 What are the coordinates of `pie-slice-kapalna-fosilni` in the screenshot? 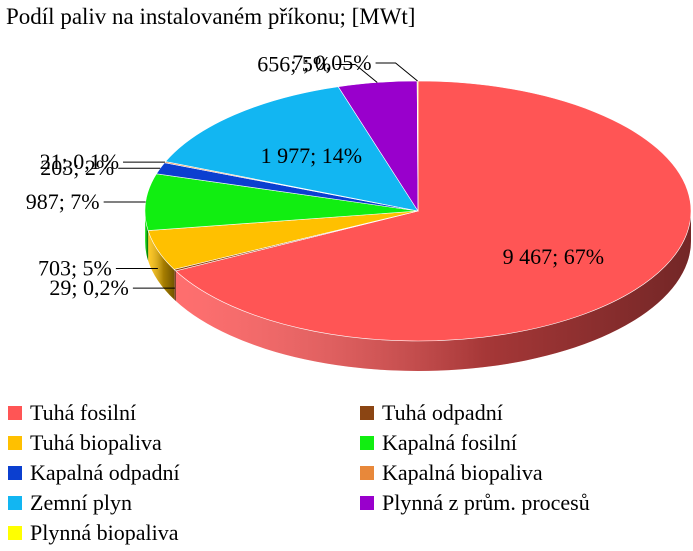 It's located at (281, 202).